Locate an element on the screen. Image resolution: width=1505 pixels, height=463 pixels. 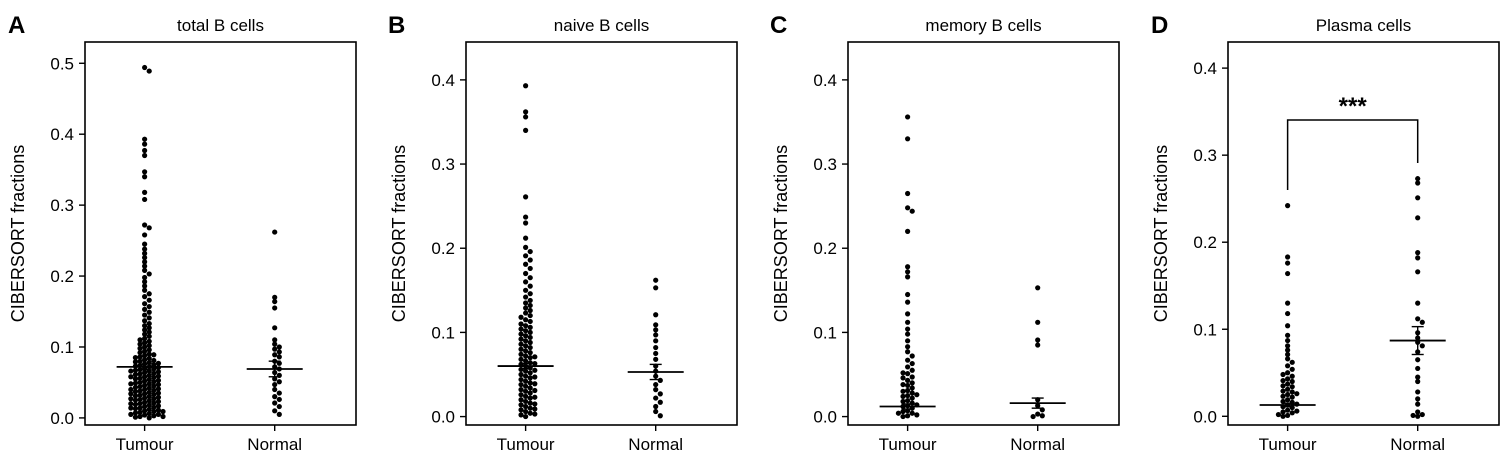
chart-title: total B cells is located at coordinates (220, 25).